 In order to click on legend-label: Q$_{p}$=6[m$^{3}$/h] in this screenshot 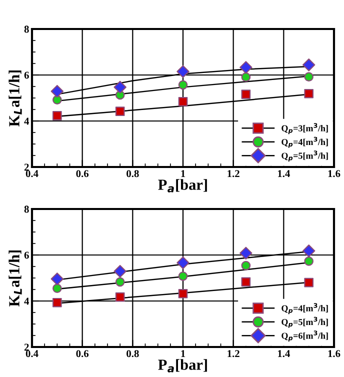, I will do `click(305, 336)`.